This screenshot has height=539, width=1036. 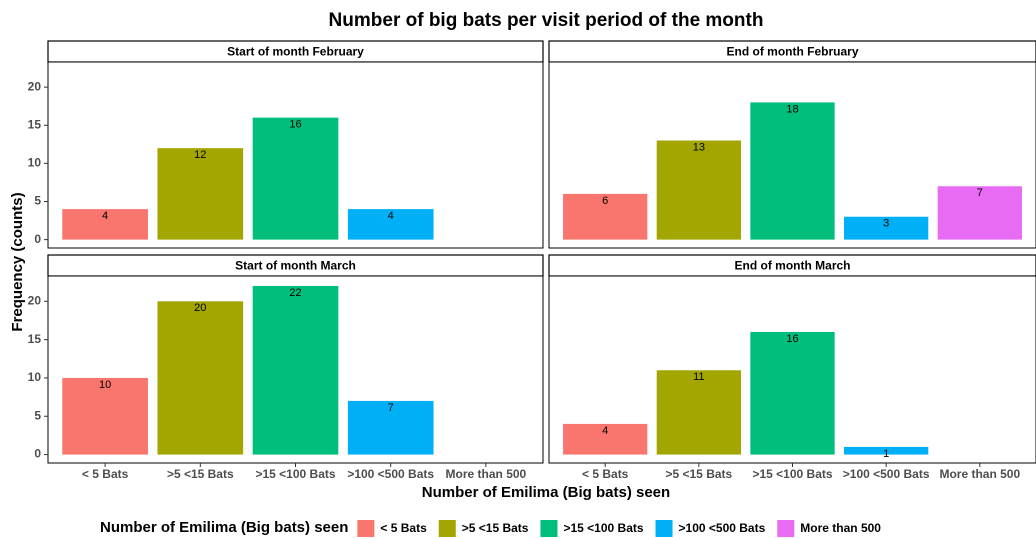 What do you see at coordinates (605, 201) in the screenshot?
I see `data-label: 6` at bounding box center [605, 201].